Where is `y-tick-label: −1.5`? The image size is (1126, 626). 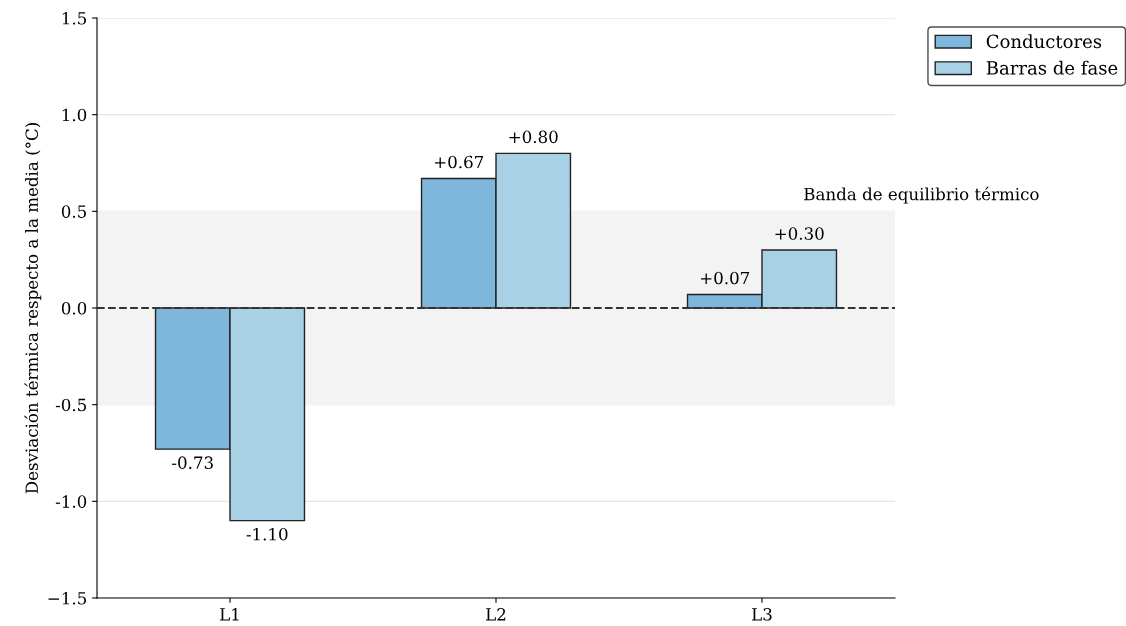 y-tick-label: −1.5 is located at coordinates (67, 598).